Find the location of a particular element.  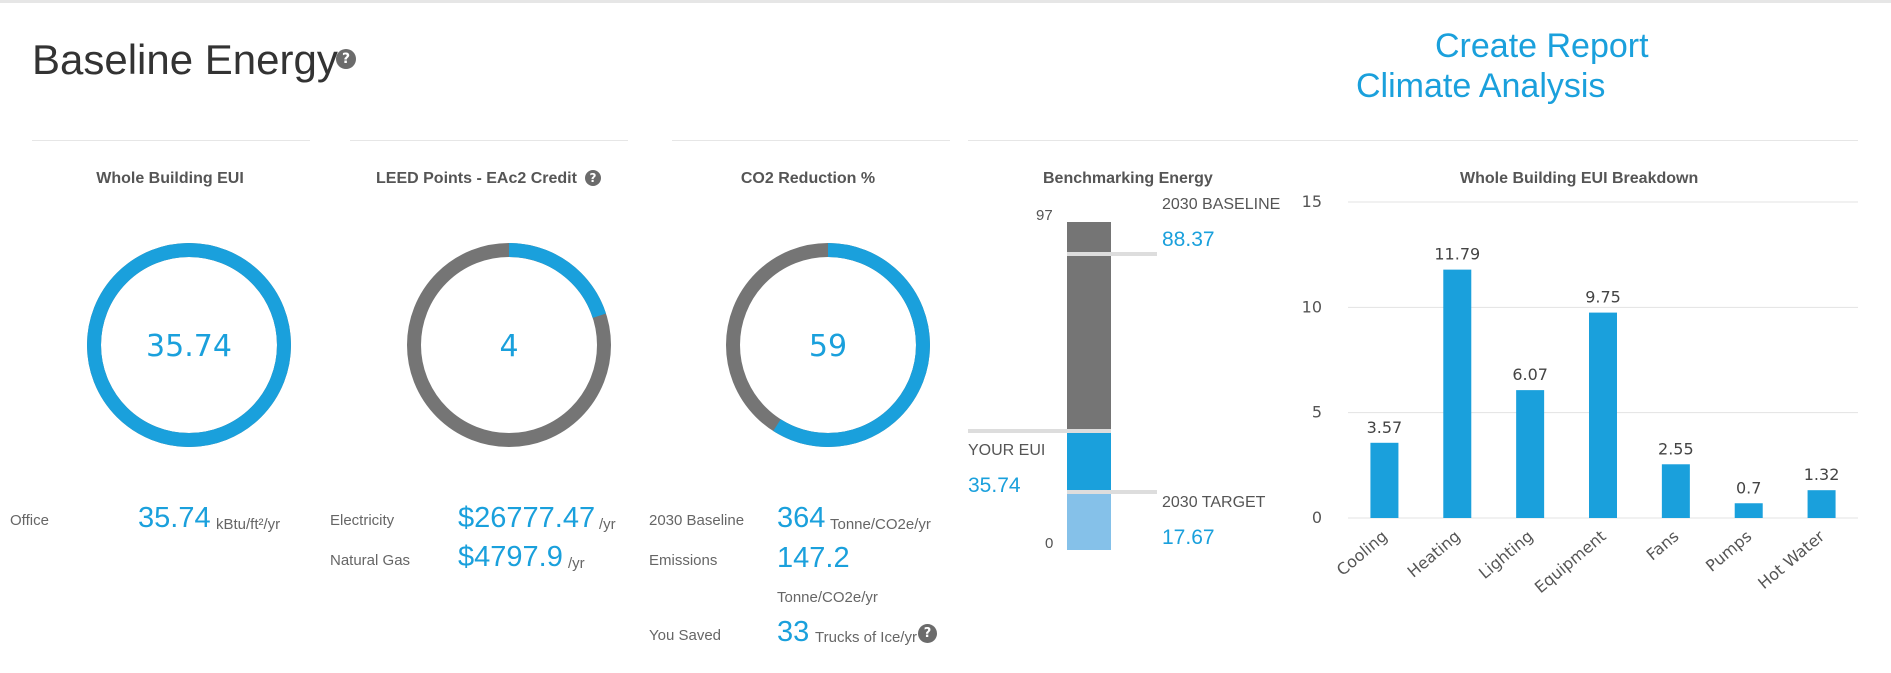

your-eui-bar-segment is located at coordinates (1089, 462).